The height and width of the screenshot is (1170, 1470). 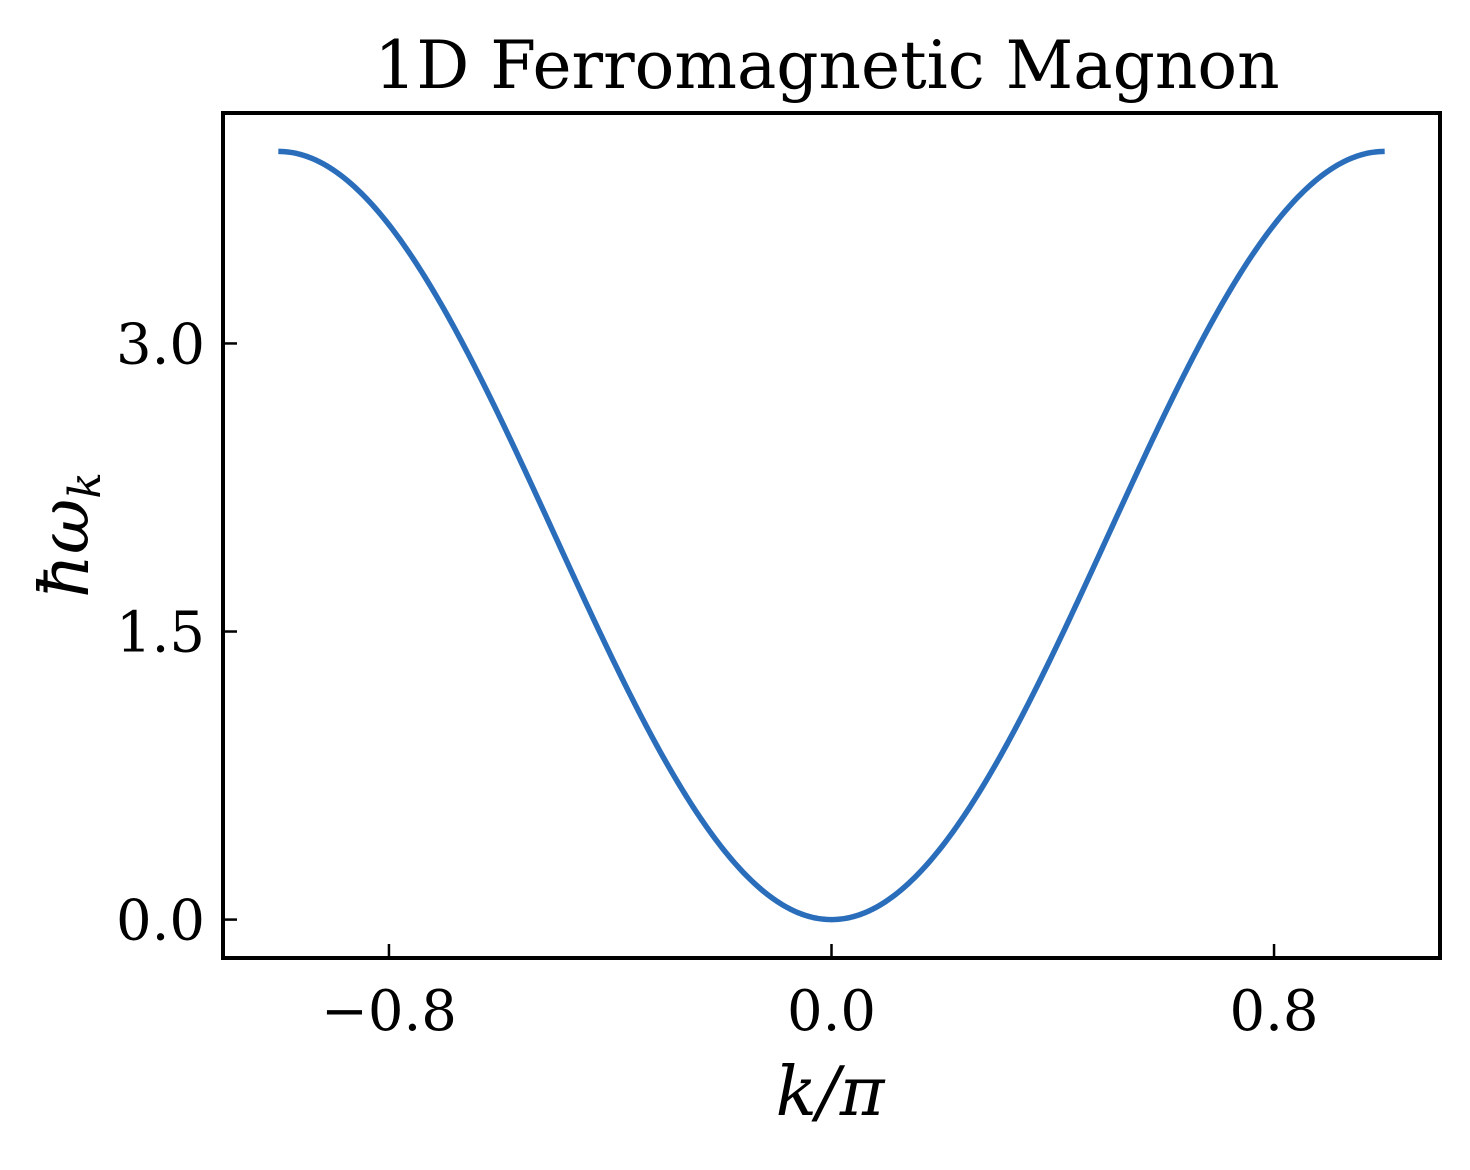 What do you see at coordinates (160, 633) in the screenshot?
I see `y-tick-label: 1.5` at bounding box center [160, 633].